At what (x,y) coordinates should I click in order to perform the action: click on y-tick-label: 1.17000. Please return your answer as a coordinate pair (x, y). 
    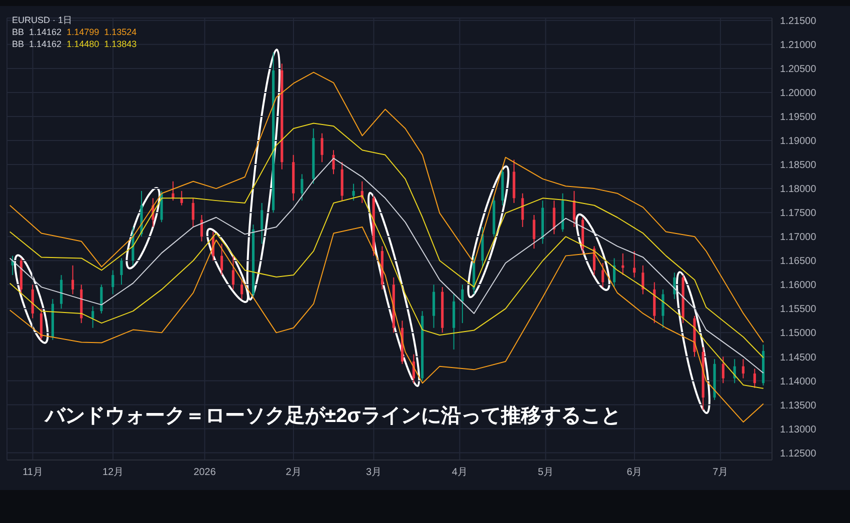
    Looking at the image, I should click on (798, 238).